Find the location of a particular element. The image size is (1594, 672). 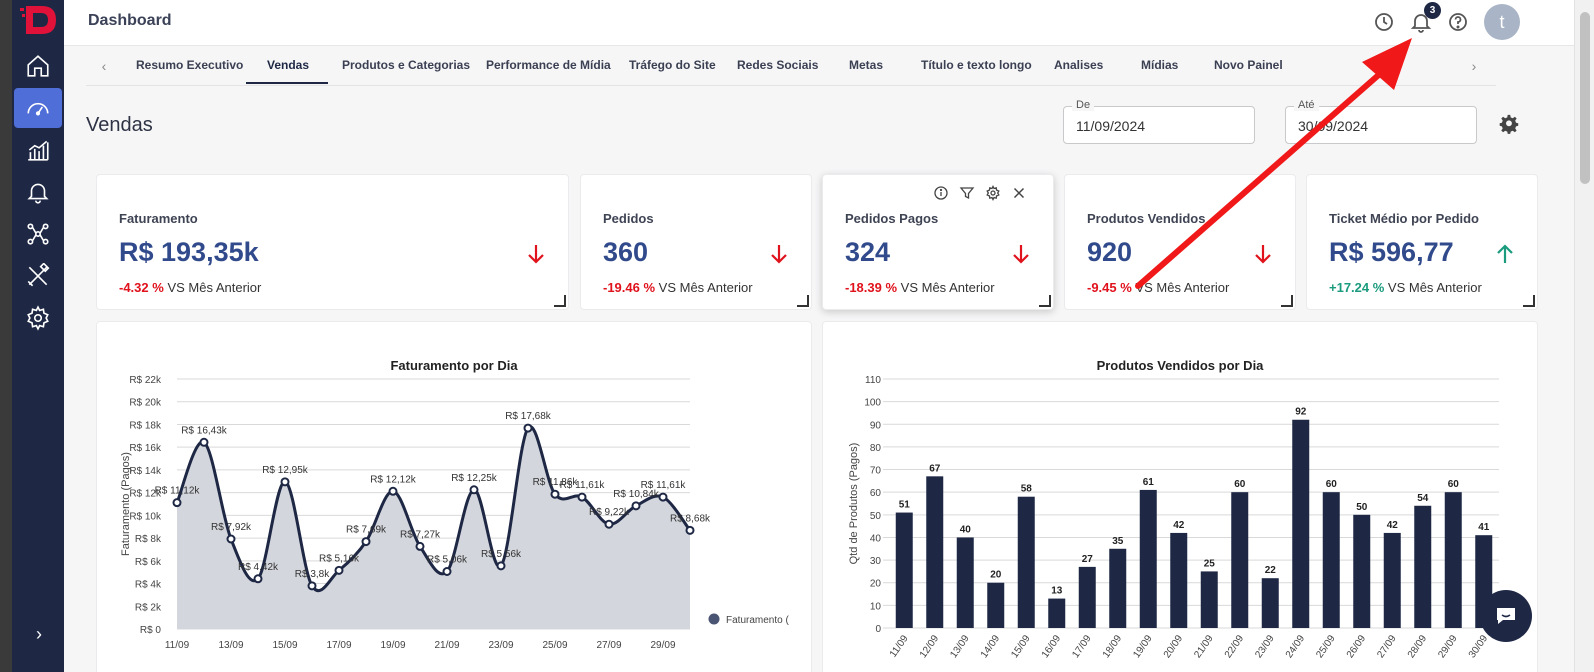

nav-alerts-bell-icon is located at coordinates (38, 192).